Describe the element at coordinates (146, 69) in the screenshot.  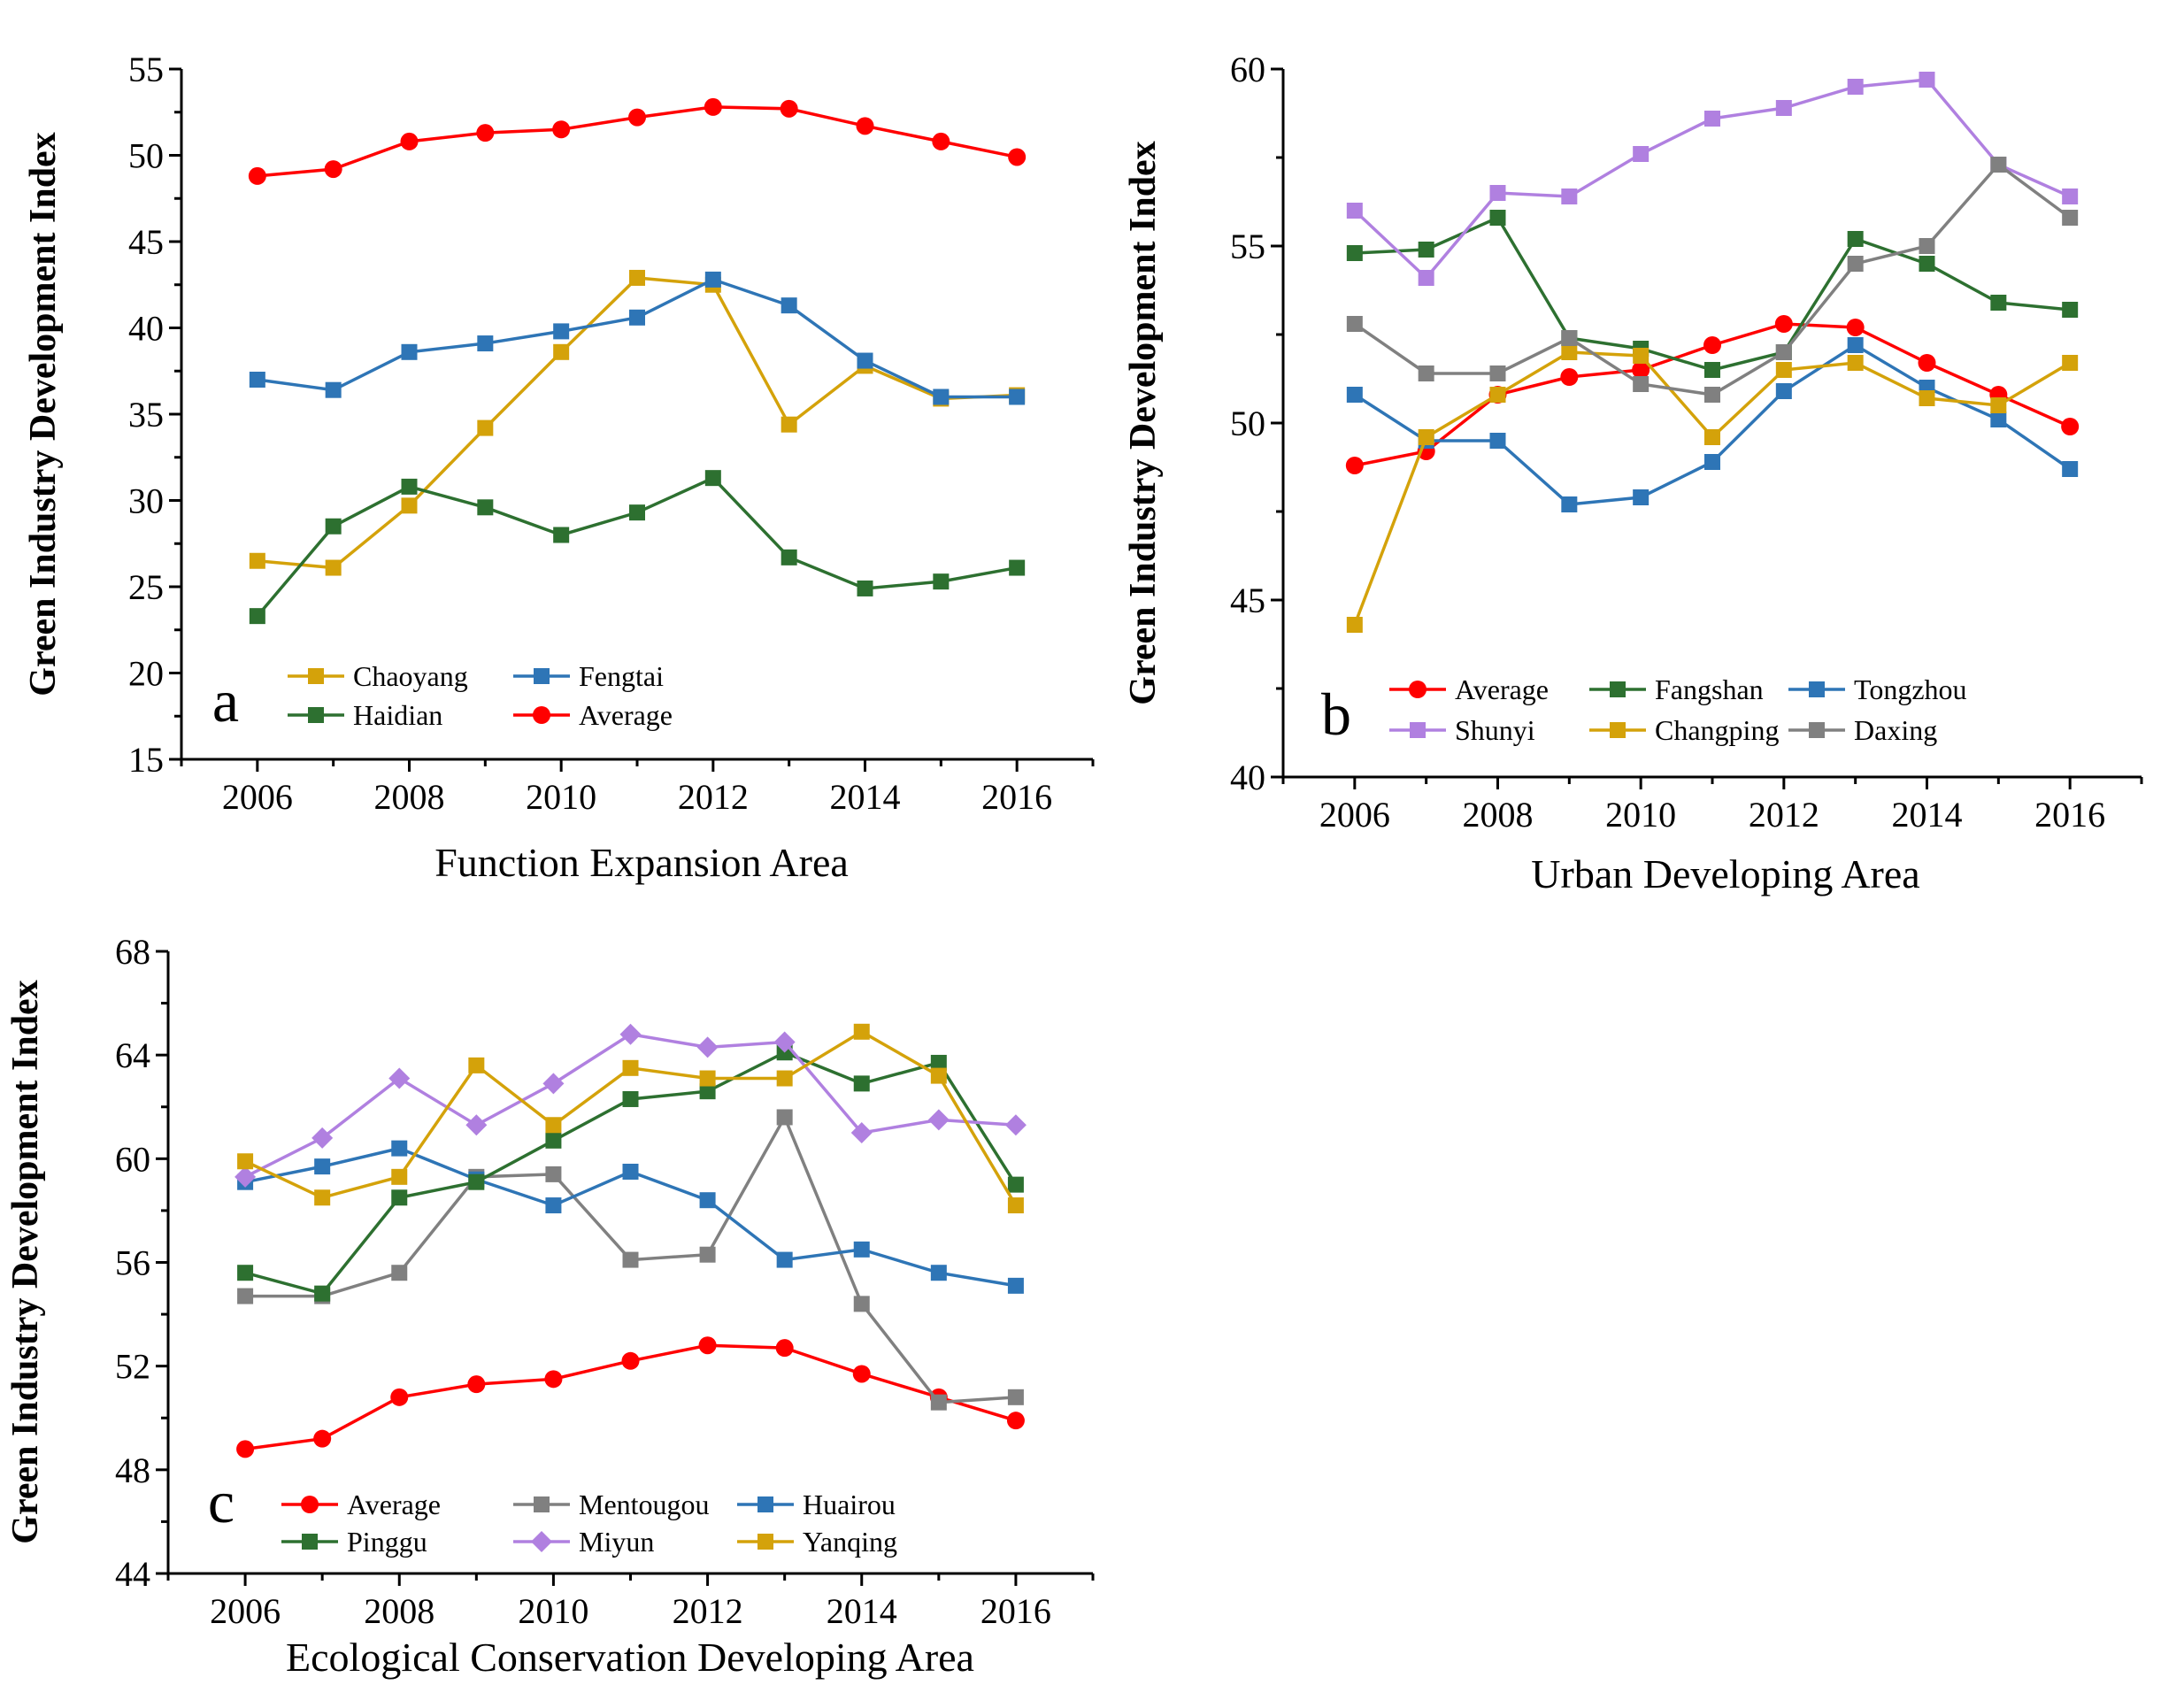
I see `y-tick-label: 55` at that location.